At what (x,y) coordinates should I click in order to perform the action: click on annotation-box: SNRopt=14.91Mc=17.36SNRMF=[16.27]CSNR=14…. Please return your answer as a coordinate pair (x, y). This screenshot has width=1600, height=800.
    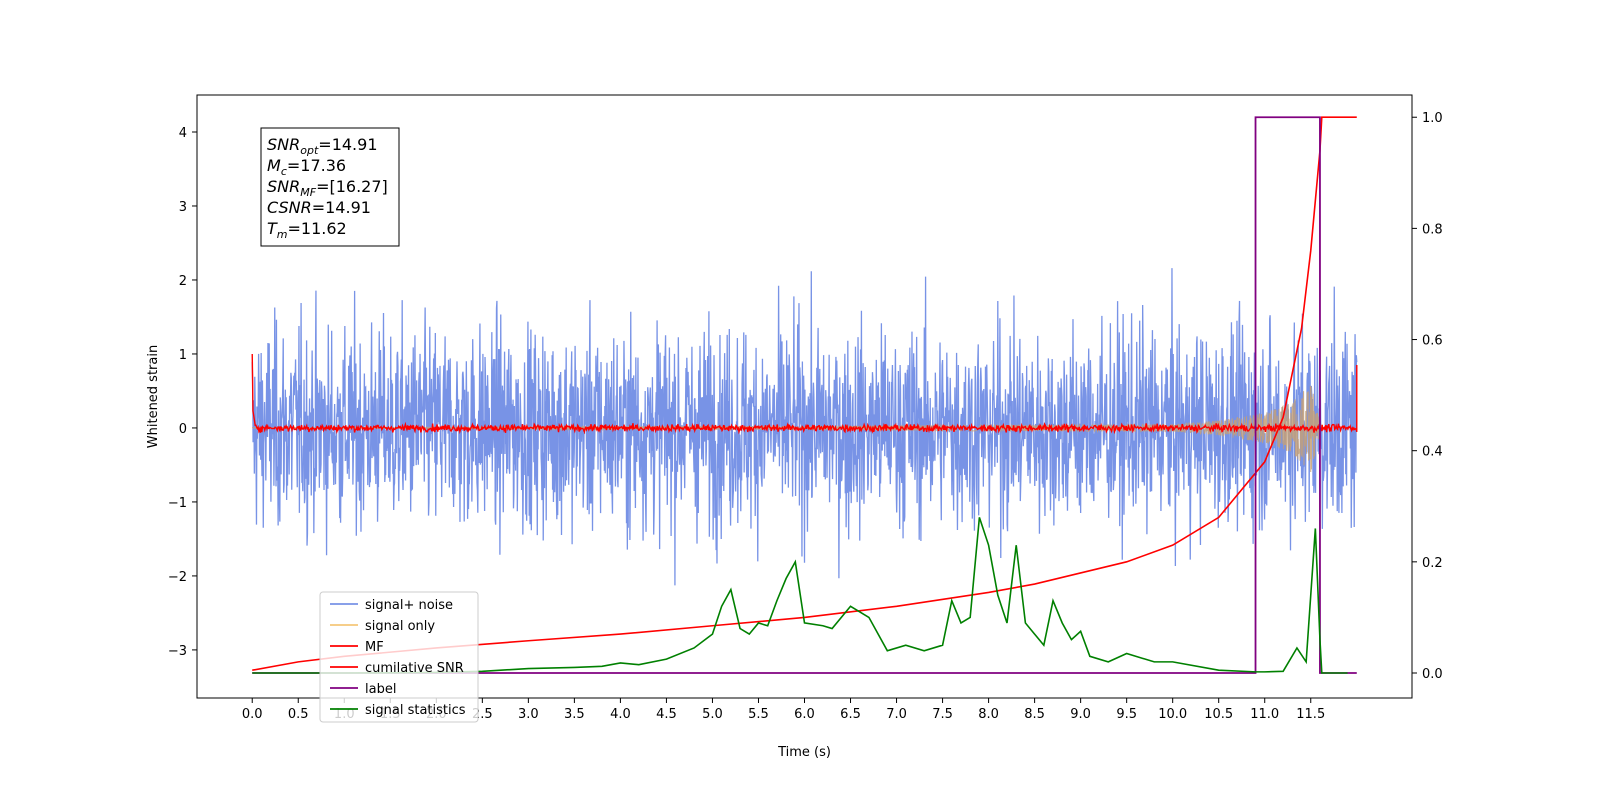
    Looking at the image, I should click on (330, 187).